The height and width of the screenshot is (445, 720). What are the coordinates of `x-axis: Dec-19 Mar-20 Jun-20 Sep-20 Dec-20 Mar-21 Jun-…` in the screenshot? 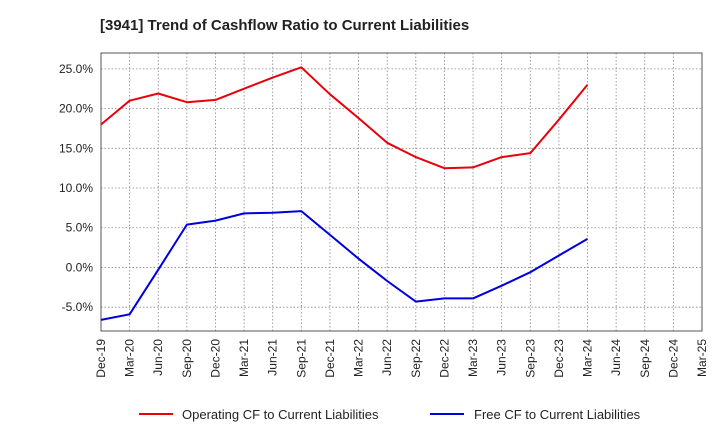 It's located at (401, 358).